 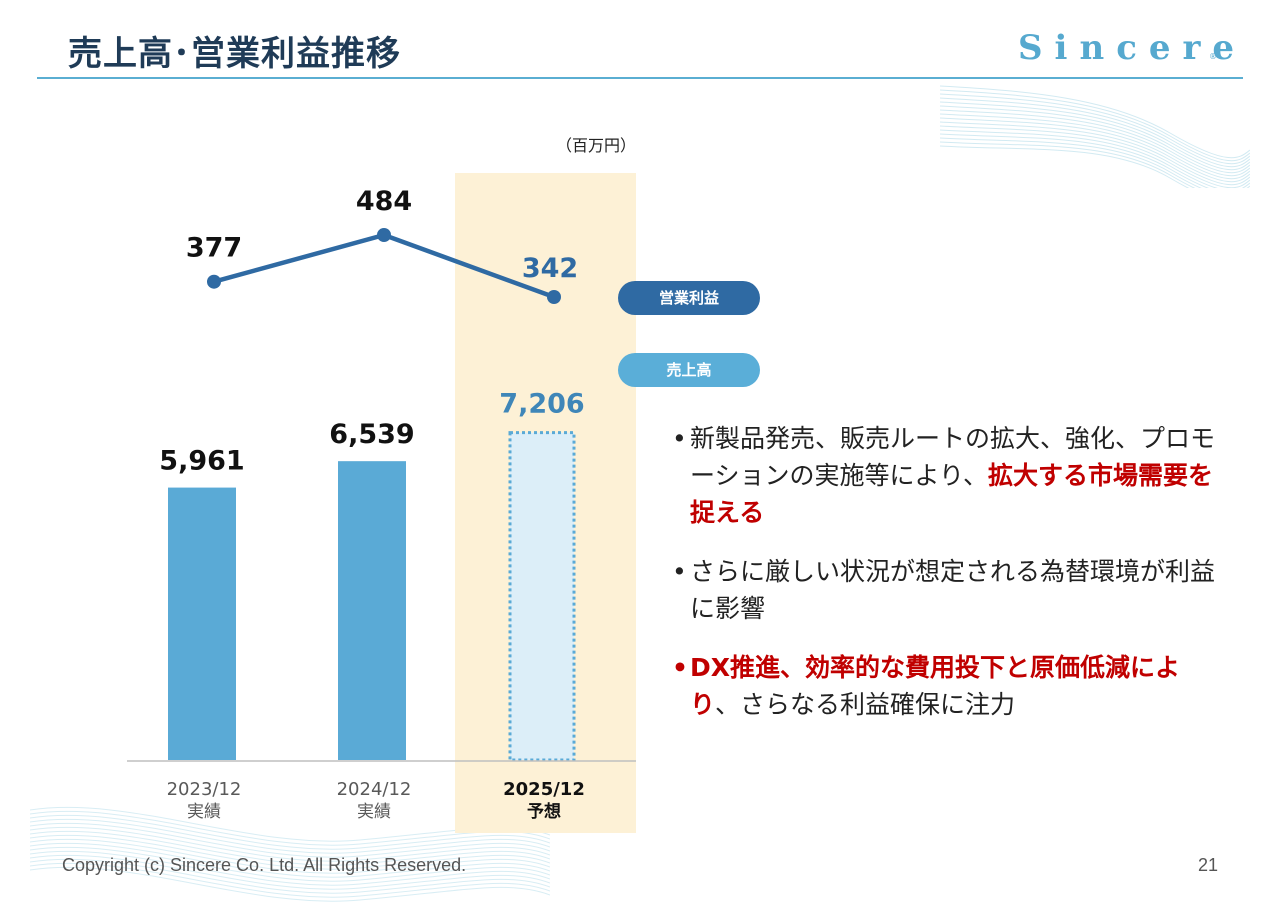 I want to click on point-operating-profit-2025/12, so click(x=554, y=297).